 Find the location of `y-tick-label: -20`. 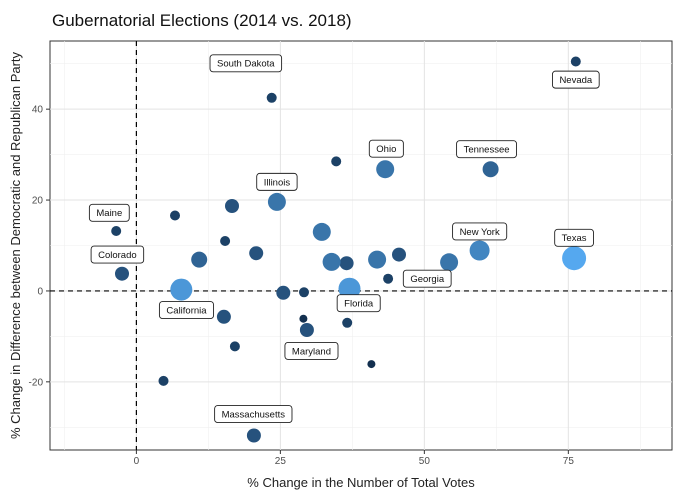

y-tick-label: -20 is located at coordinates (36, 382).